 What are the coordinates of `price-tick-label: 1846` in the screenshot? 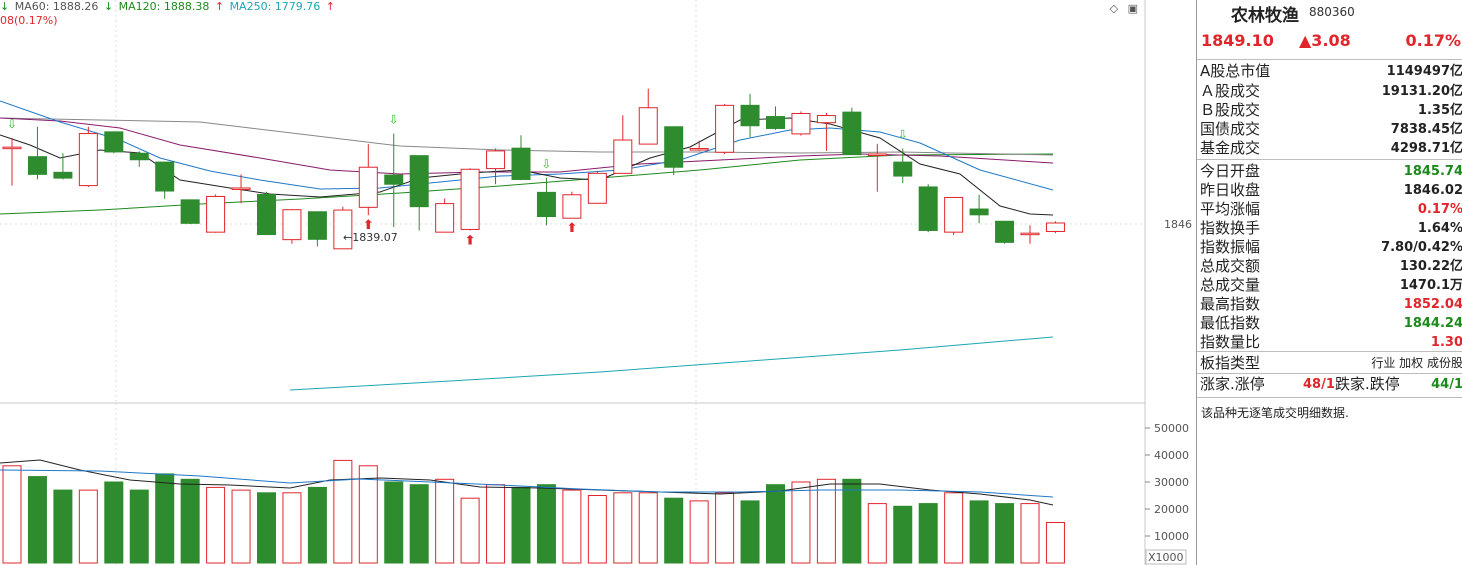 It's located at (1178, 224).